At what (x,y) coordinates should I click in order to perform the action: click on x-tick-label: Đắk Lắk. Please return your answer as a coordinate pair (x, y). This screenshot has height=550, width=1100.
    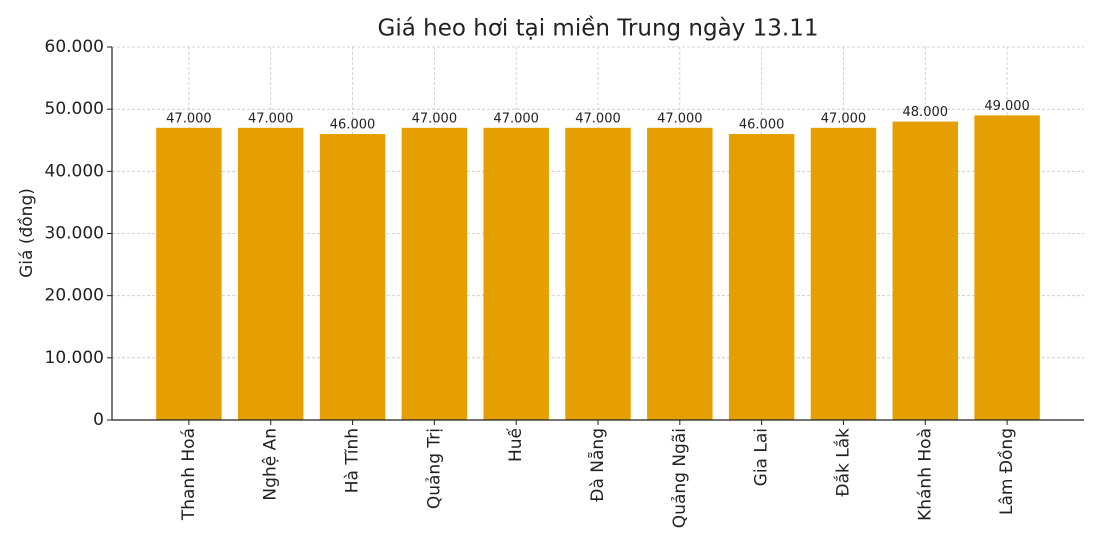
    Looking at the image, I should click on (842, 462).